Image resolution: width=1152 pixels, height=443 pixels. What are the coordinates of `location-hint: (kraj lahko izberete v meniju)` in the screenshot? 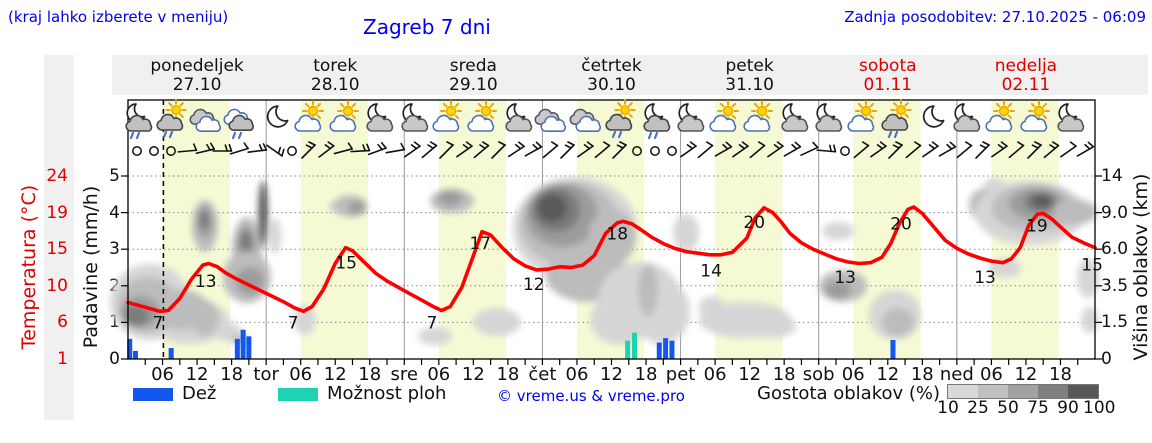 It's located at (118, 17).